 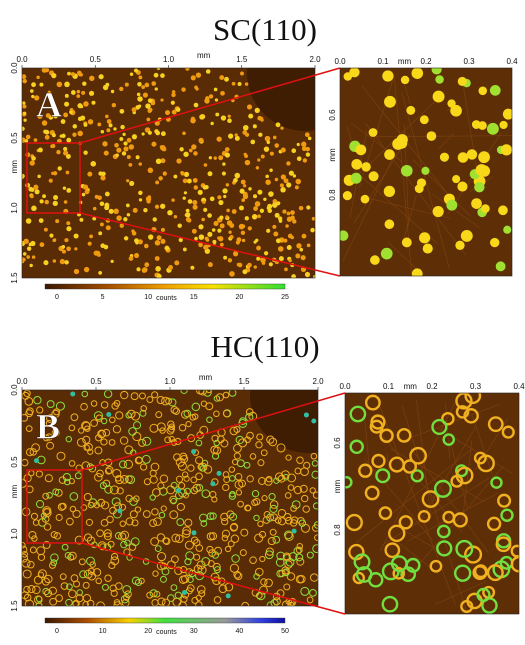 What do you see at coordinates (194, 631) in the screenshot?
I see `colorbar-tick-label: 30` at bounding box center [194, 631].